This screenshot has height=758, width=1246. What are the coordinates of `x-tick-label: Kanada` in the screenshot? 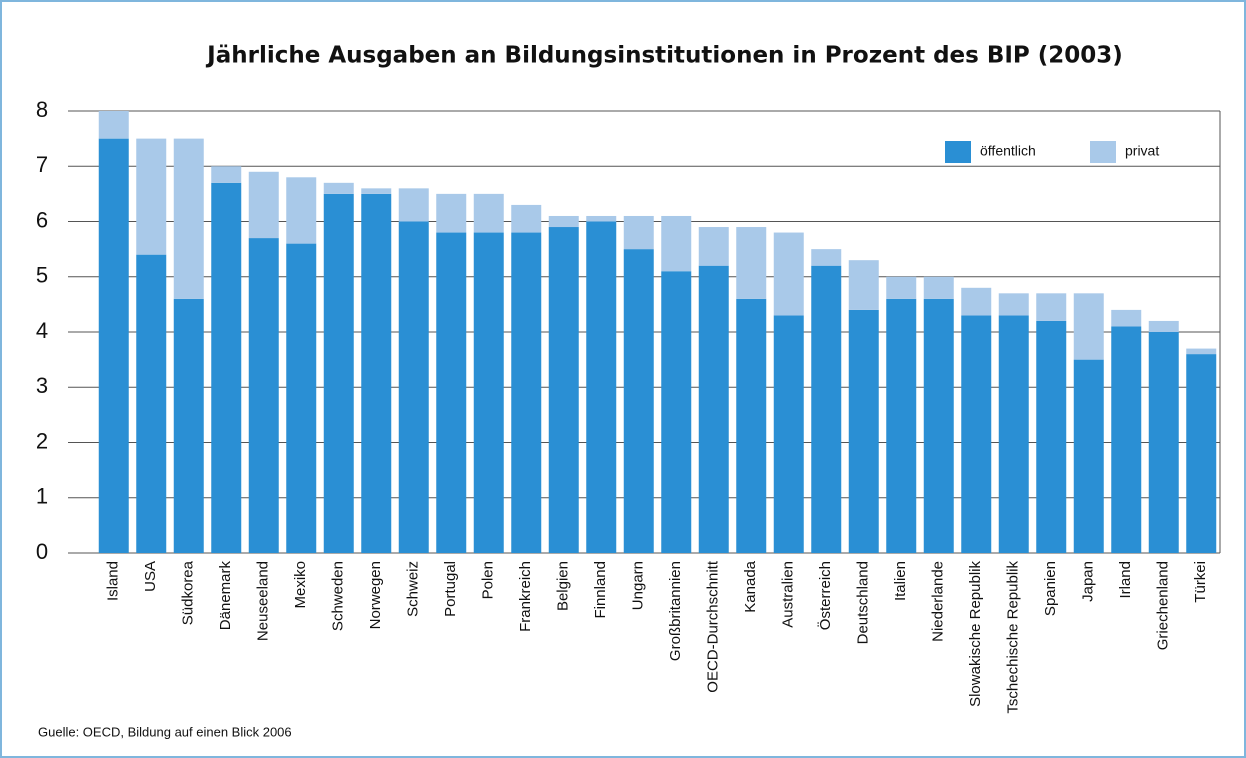 It's located at (750, 586).